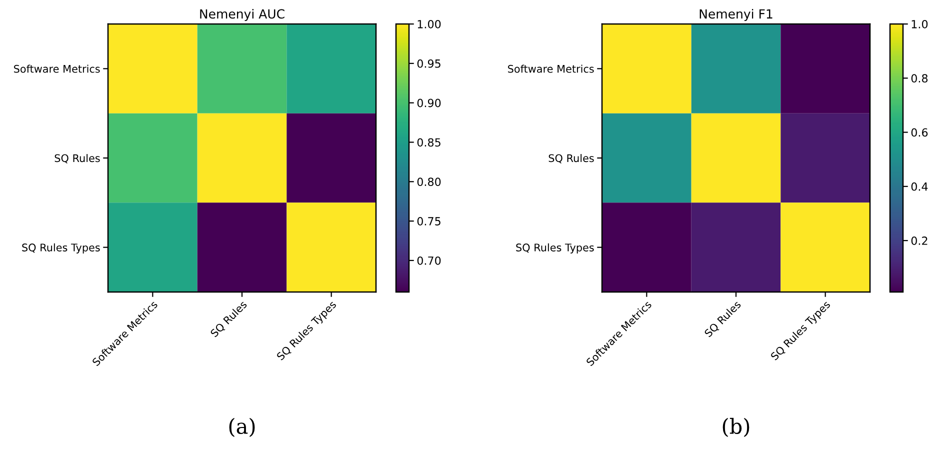 The image size is (936, 449). I want to click on chart-title: Nemenyi AUC, so click(242, 15).